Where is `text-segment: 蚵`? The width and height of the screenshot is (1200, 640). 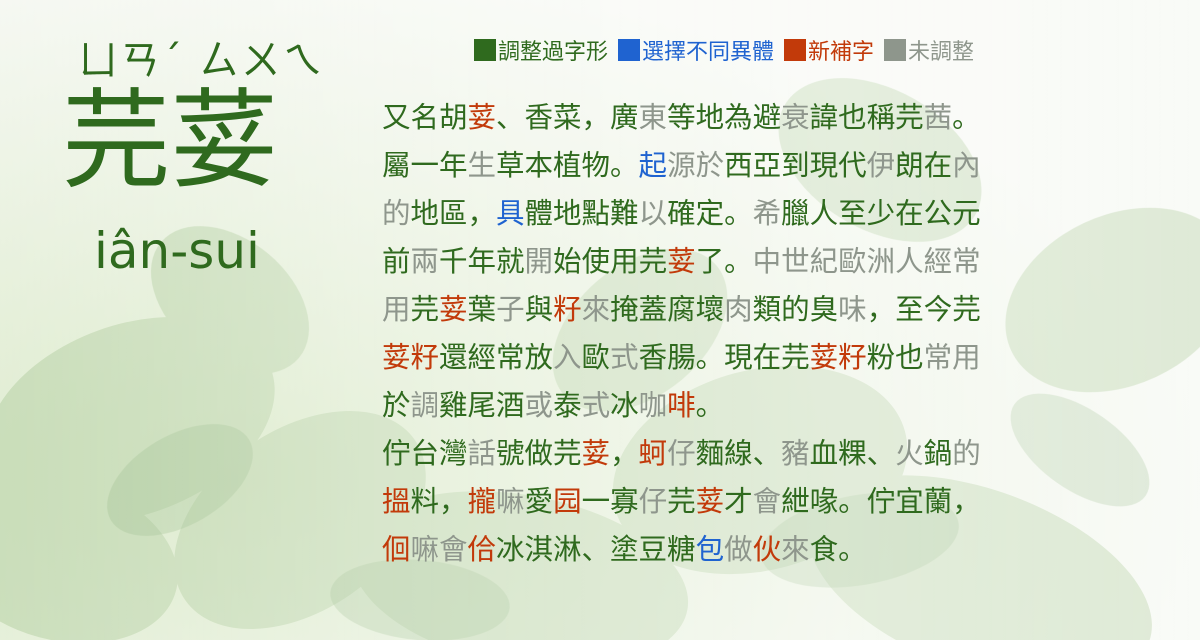 text-segment: 蚵 is located at coordinates (653, 453).